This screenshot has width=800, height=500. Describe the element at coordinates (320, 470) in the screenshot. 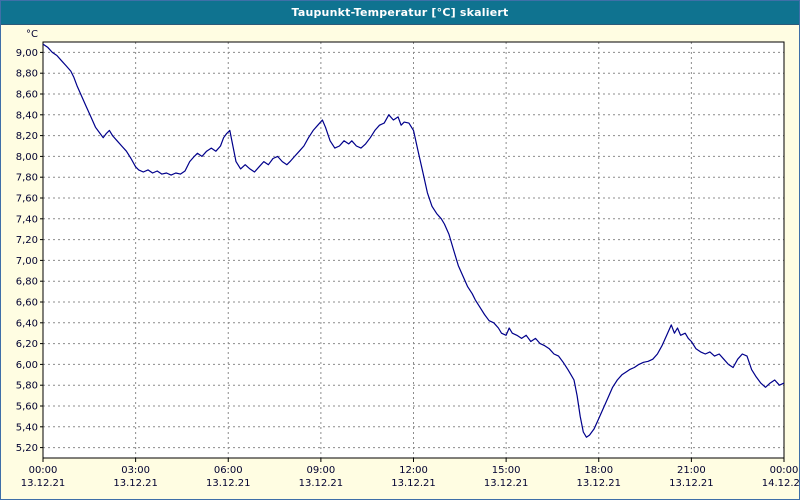

I see `svg-text: 09:00` at that location.